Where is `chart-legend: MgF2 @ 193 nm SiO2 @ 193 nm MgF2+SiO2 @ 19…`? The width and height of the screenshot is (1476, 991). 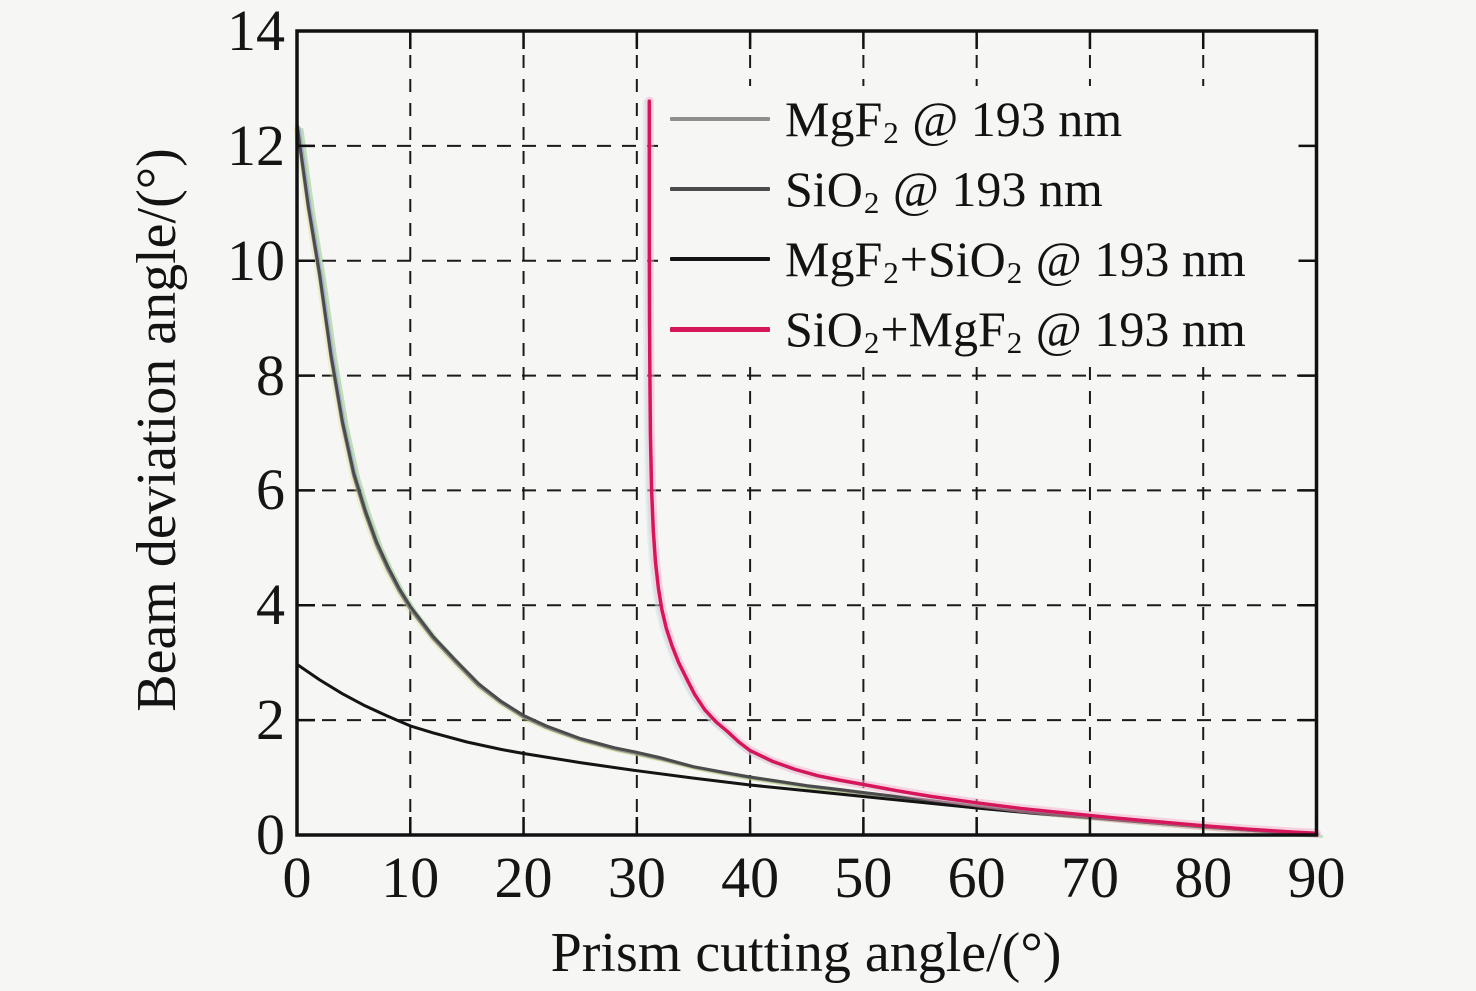 chart-legend: MgF2 @ 193 nm SiO2 @ 193 nm MgF2+SiO2 @ 19… is located at coordinates (987, 224).